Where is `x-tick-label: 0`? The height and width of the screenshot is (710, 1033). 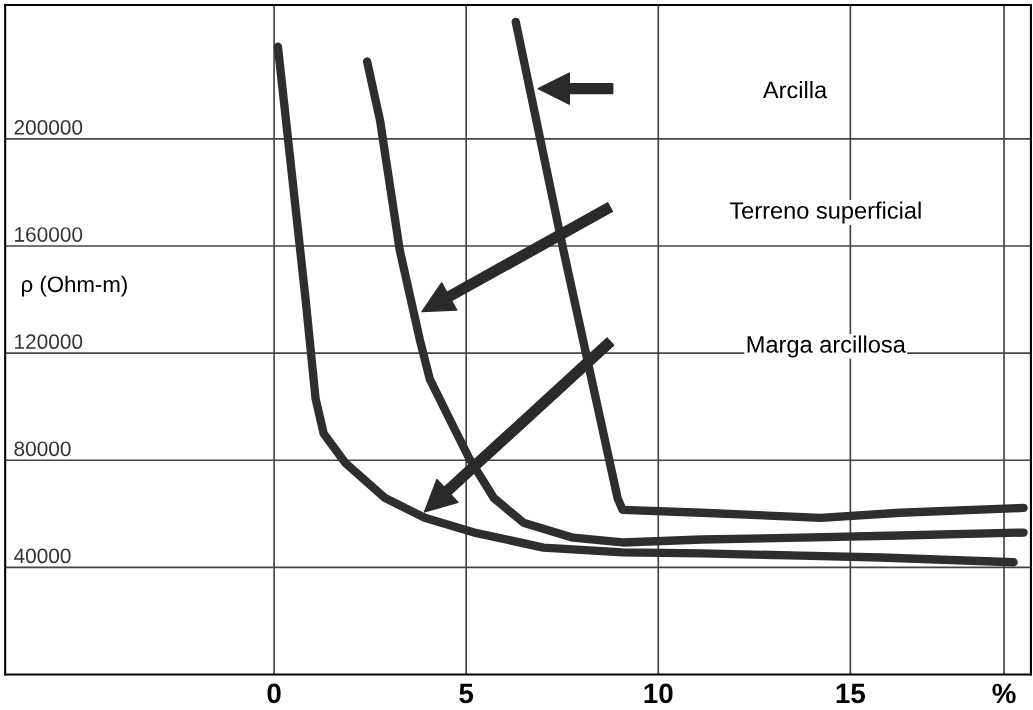 x-tick-label: 0 is located at coordinates (274, 693).